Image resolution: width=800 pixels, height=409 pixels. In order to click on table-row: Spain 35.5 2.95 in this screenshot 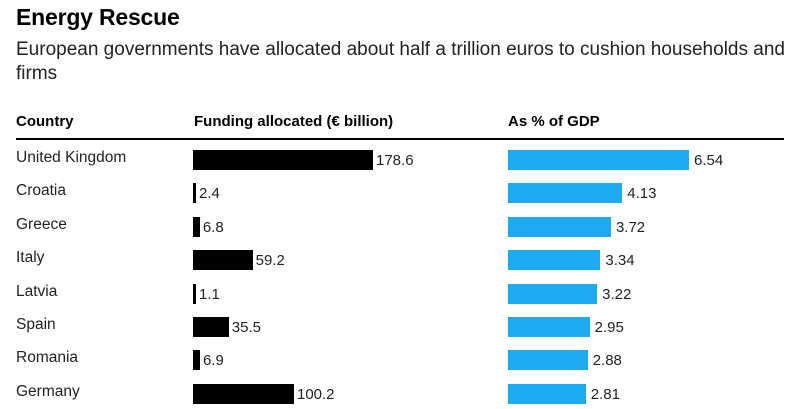, I will do `click(401, 325)`.